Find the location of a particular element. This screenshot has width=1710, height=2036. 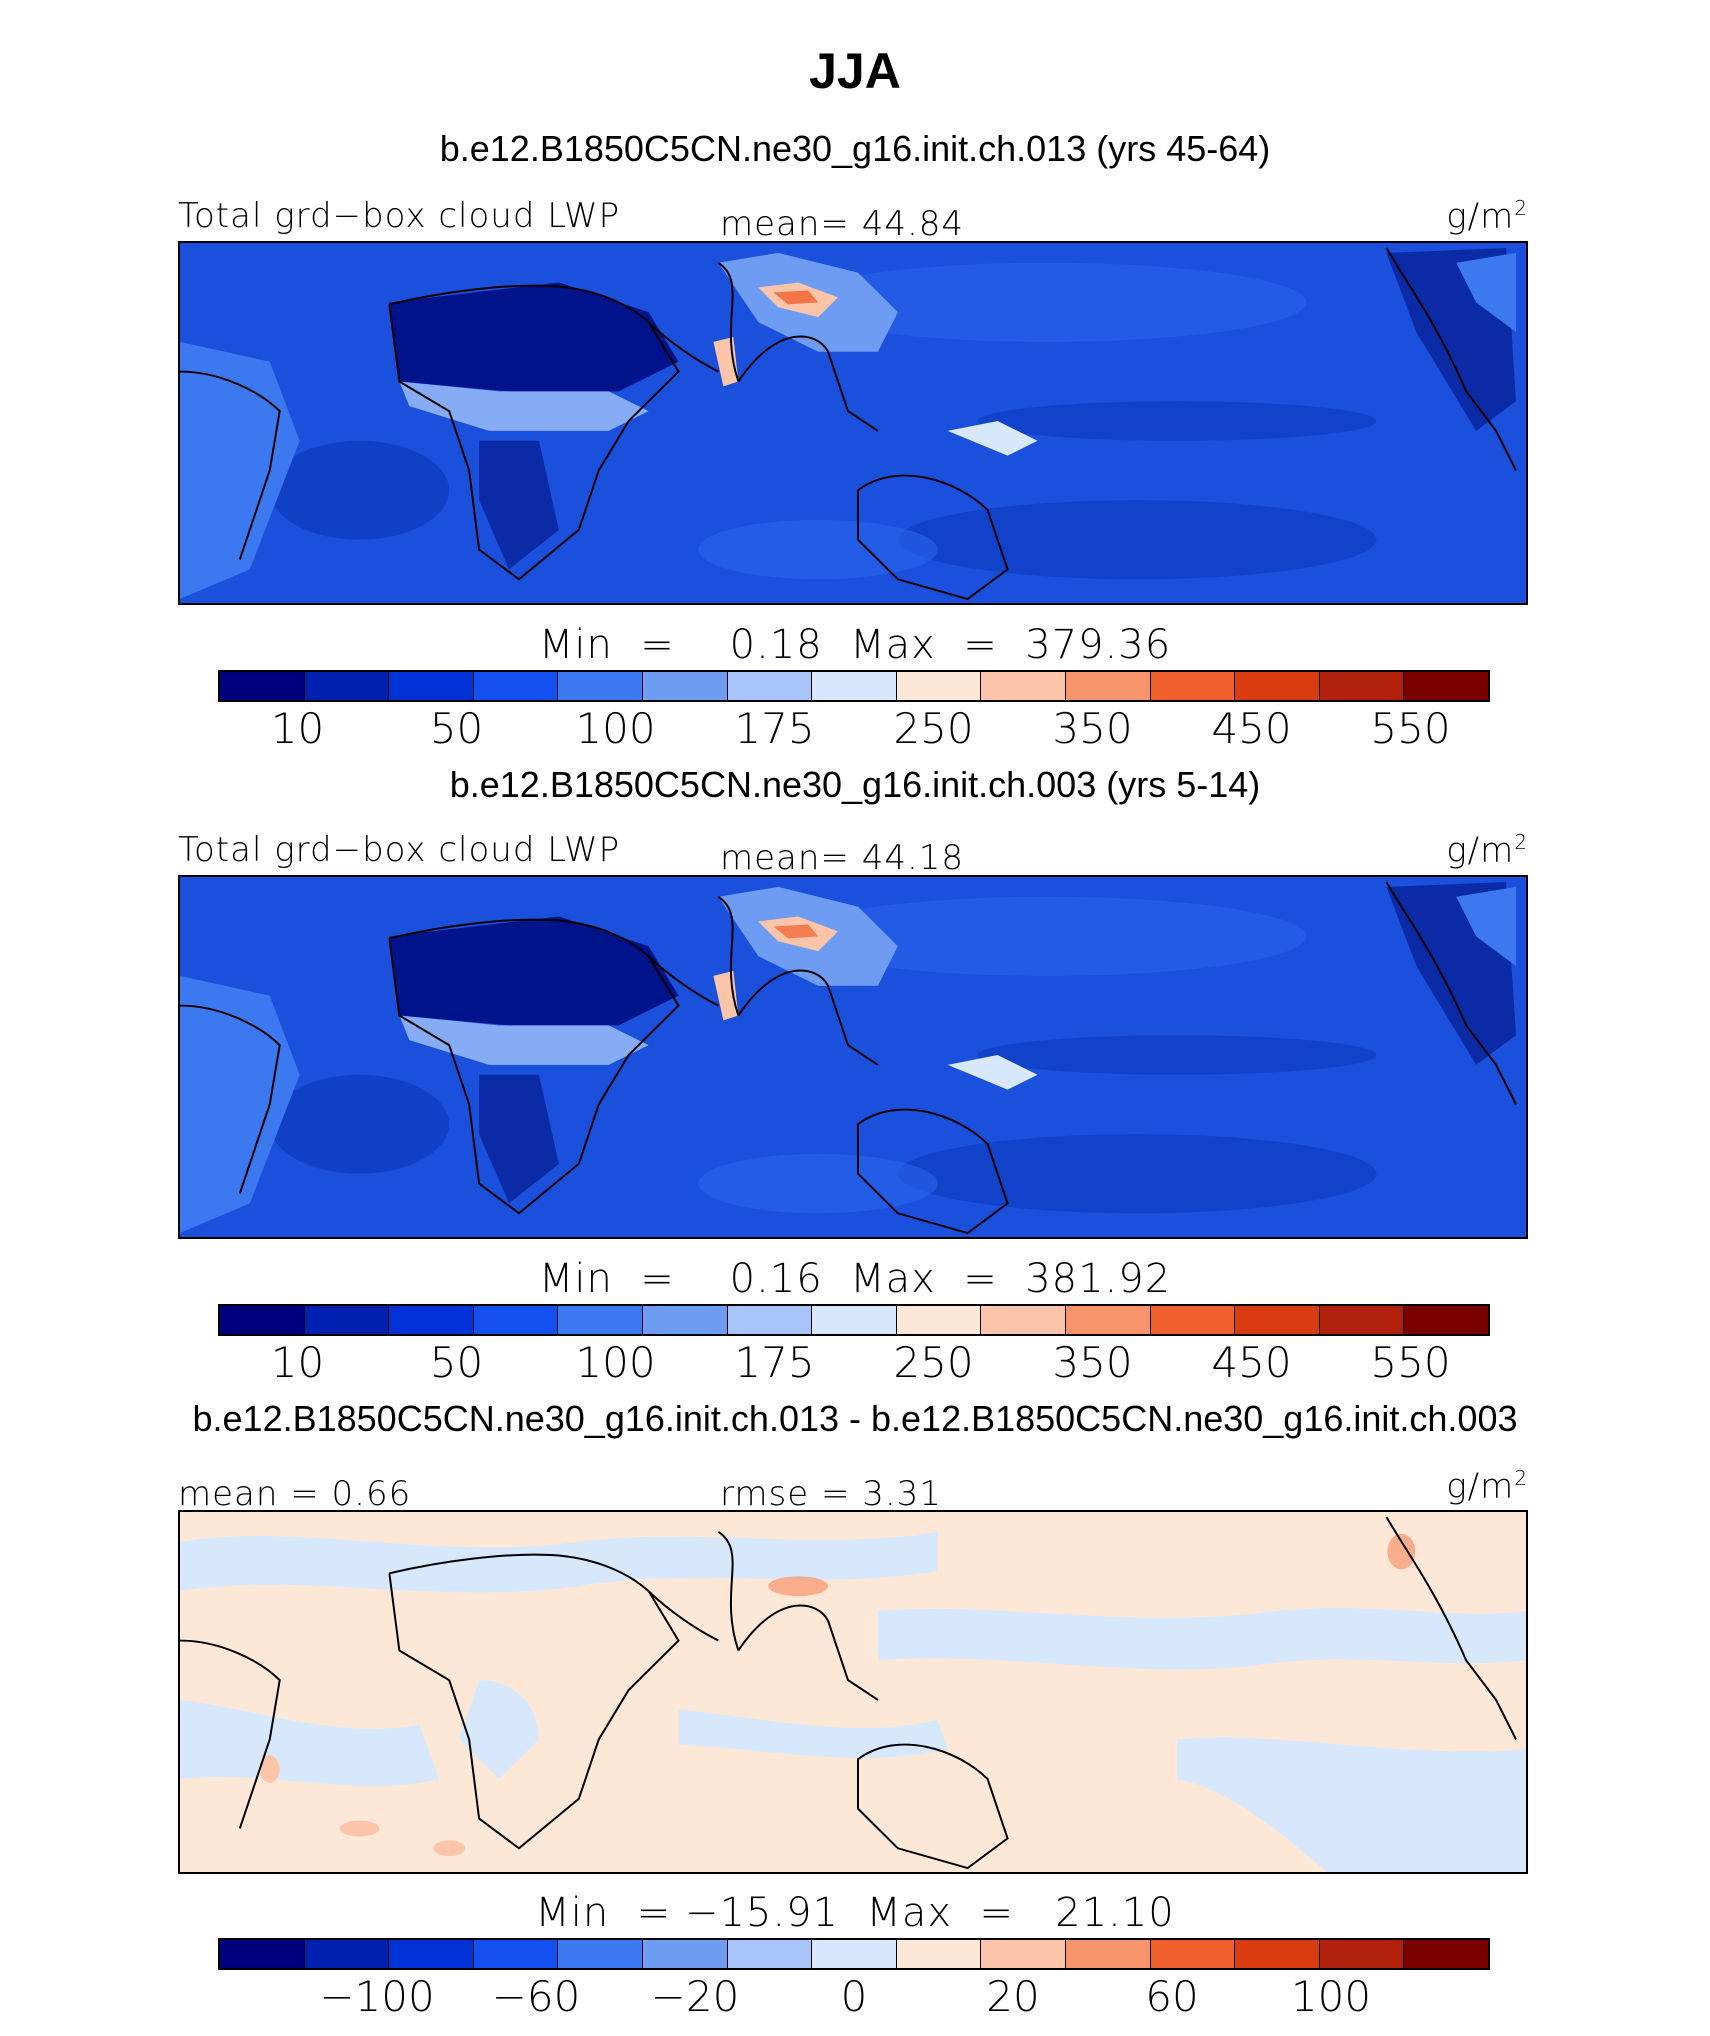

panel-2-min-max: Min = 0.16 Max = 381.92 is located at coordinates (855, 1279).